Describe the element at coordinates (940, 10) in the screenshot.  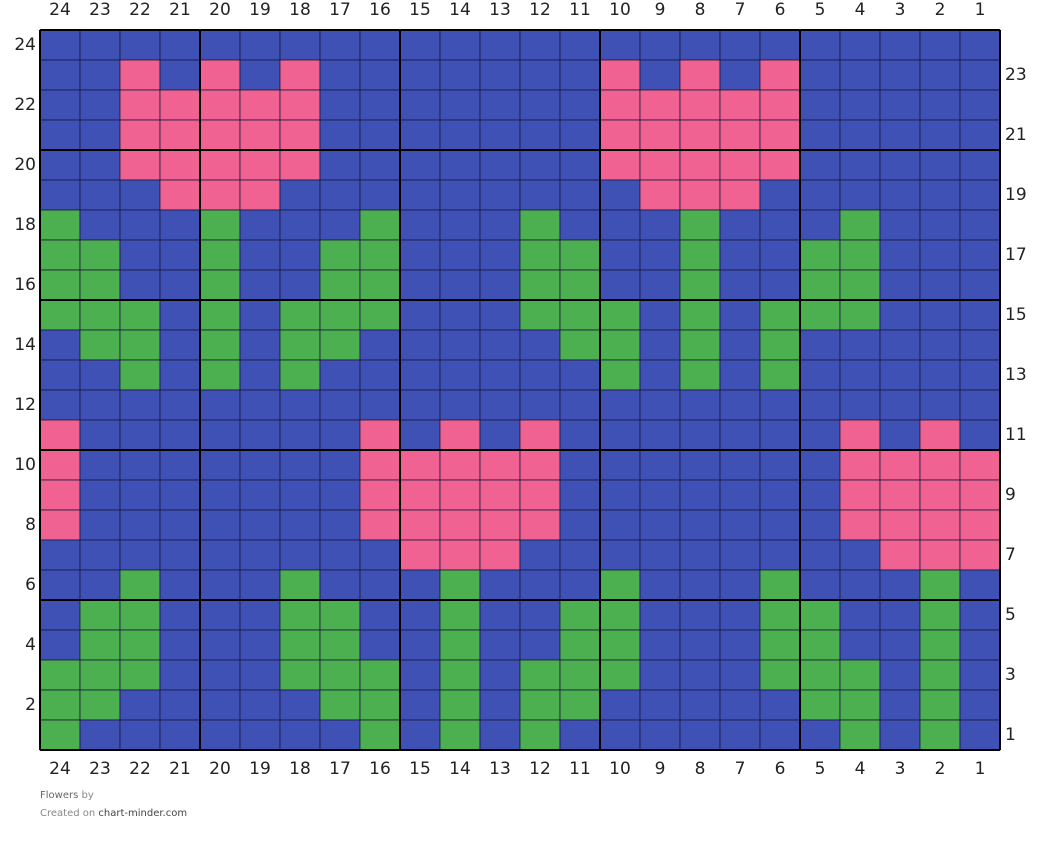
I see `column-number: 2` at that location.